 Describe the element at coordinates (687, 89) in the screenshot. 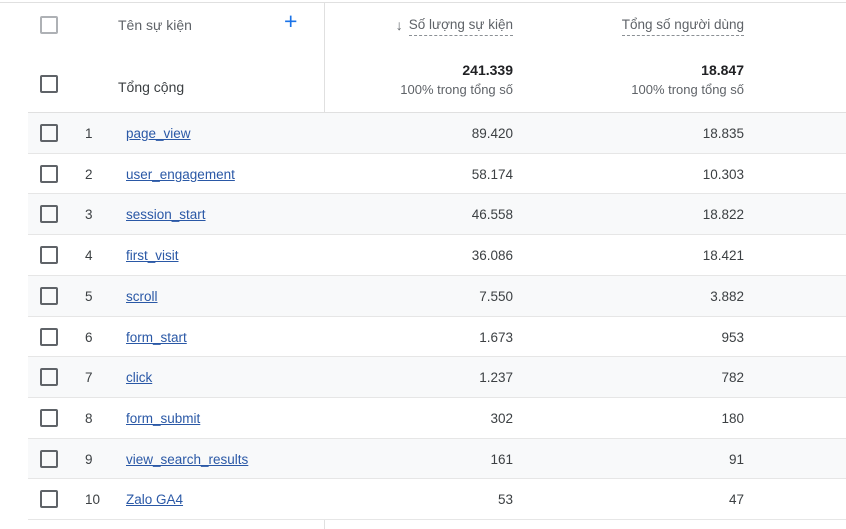

I see `totals-total-users-percent: 100% trong tổng số` at that location.